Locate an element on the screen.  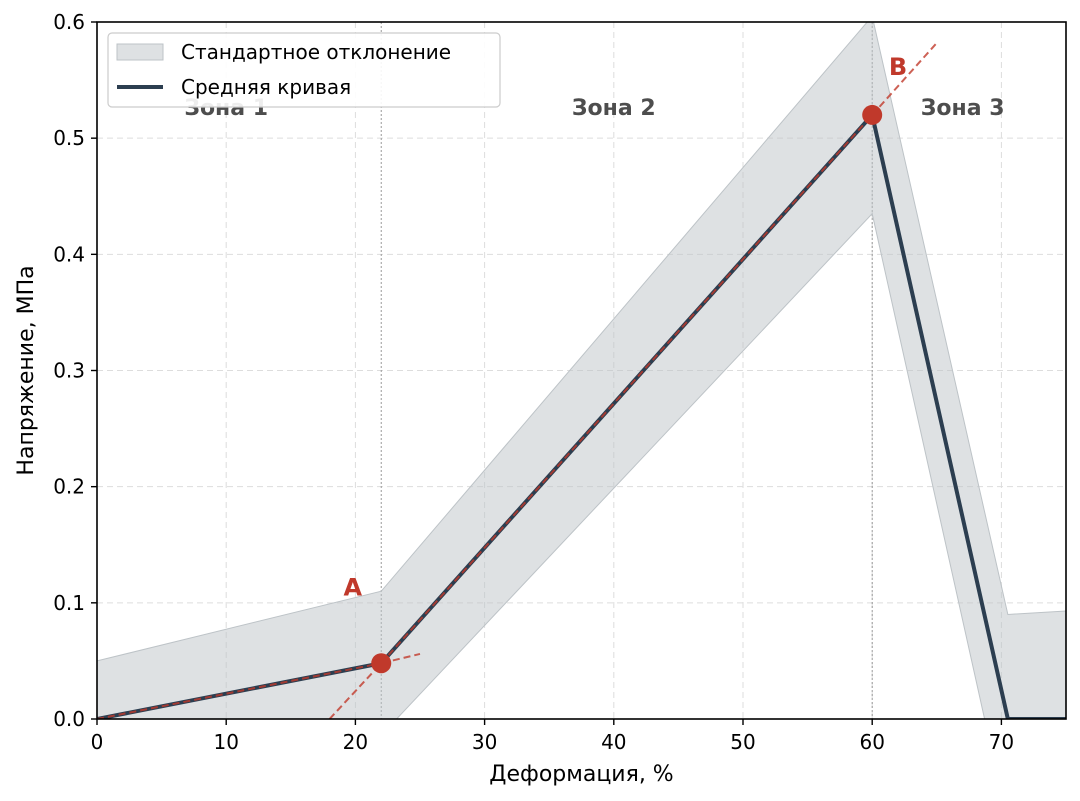
y-tick-label: 0.0 is located at coordinates (69, 719).